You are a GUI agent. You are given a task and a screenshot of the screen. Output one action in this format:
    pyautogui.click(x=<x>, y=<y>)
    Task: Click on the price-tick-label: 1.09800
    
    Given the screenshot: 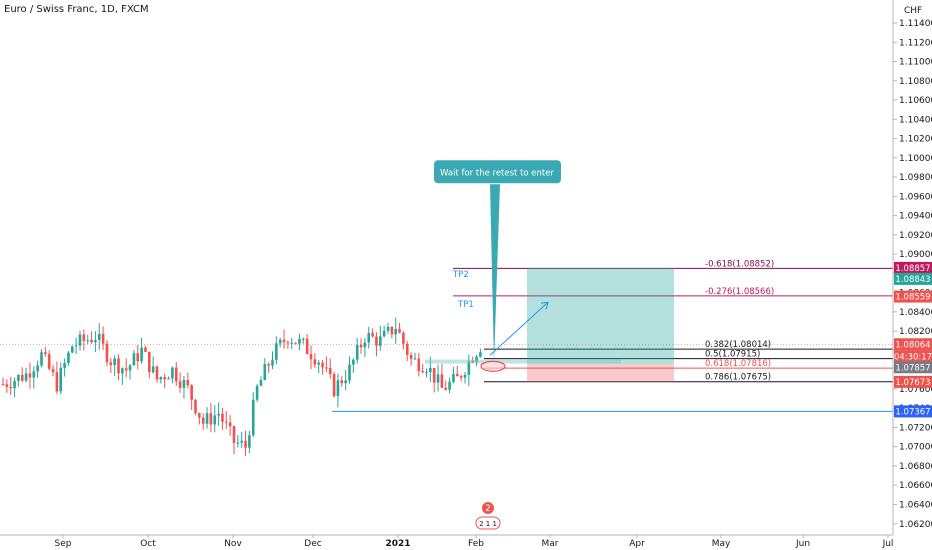 What is the action you would take?
    pyautogui.click(x=915, y=178)
    